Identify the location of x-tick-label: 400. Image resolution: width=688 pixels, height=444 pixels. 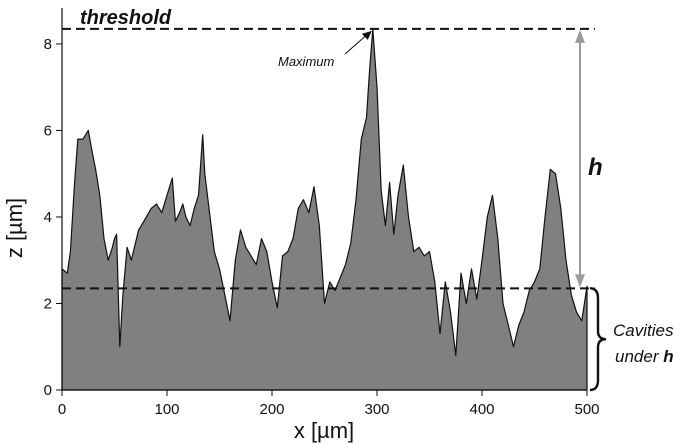
(481, 409).